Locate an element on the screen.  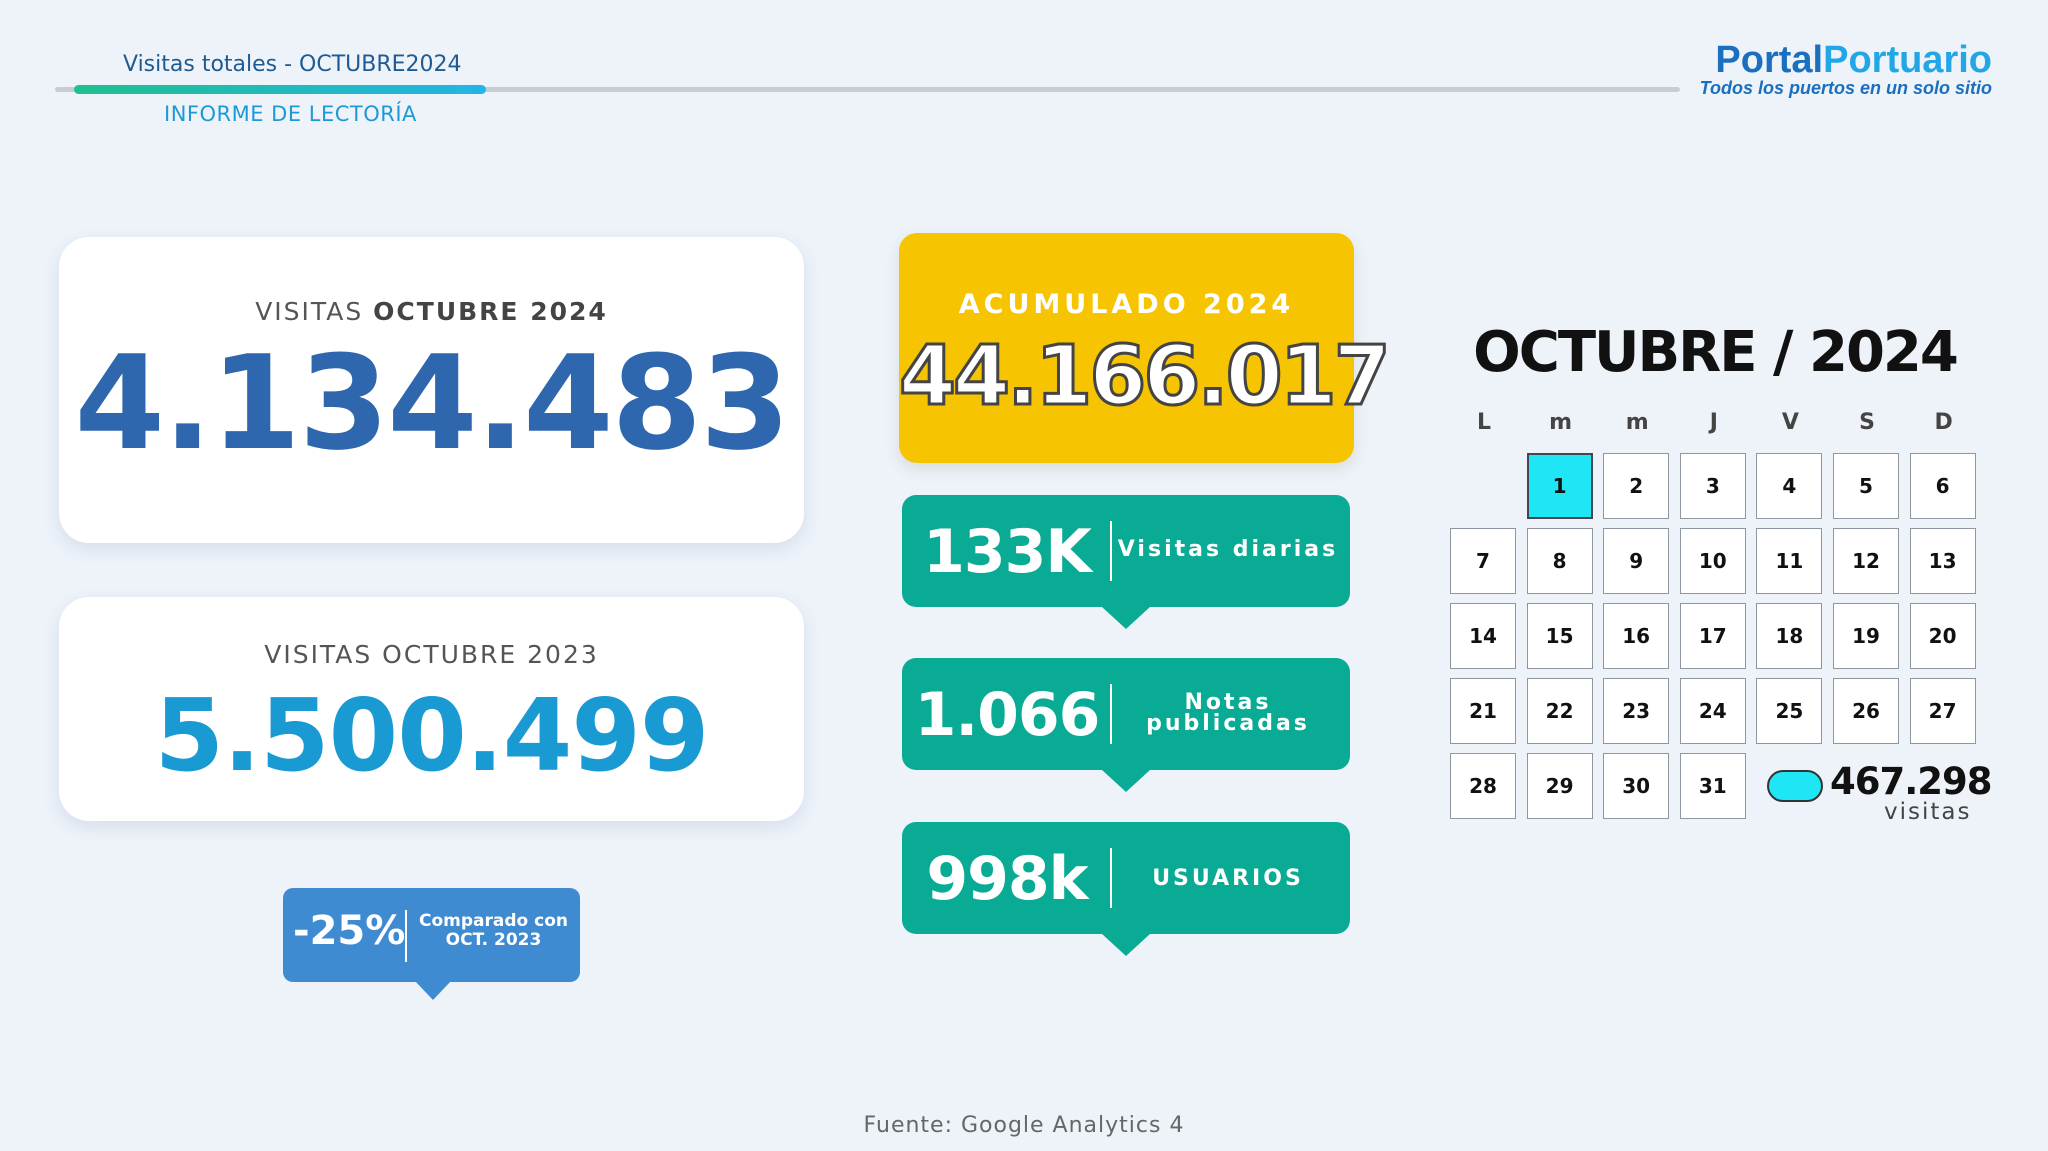
calendar-weekday: J is located at coordinates (1713, 422).